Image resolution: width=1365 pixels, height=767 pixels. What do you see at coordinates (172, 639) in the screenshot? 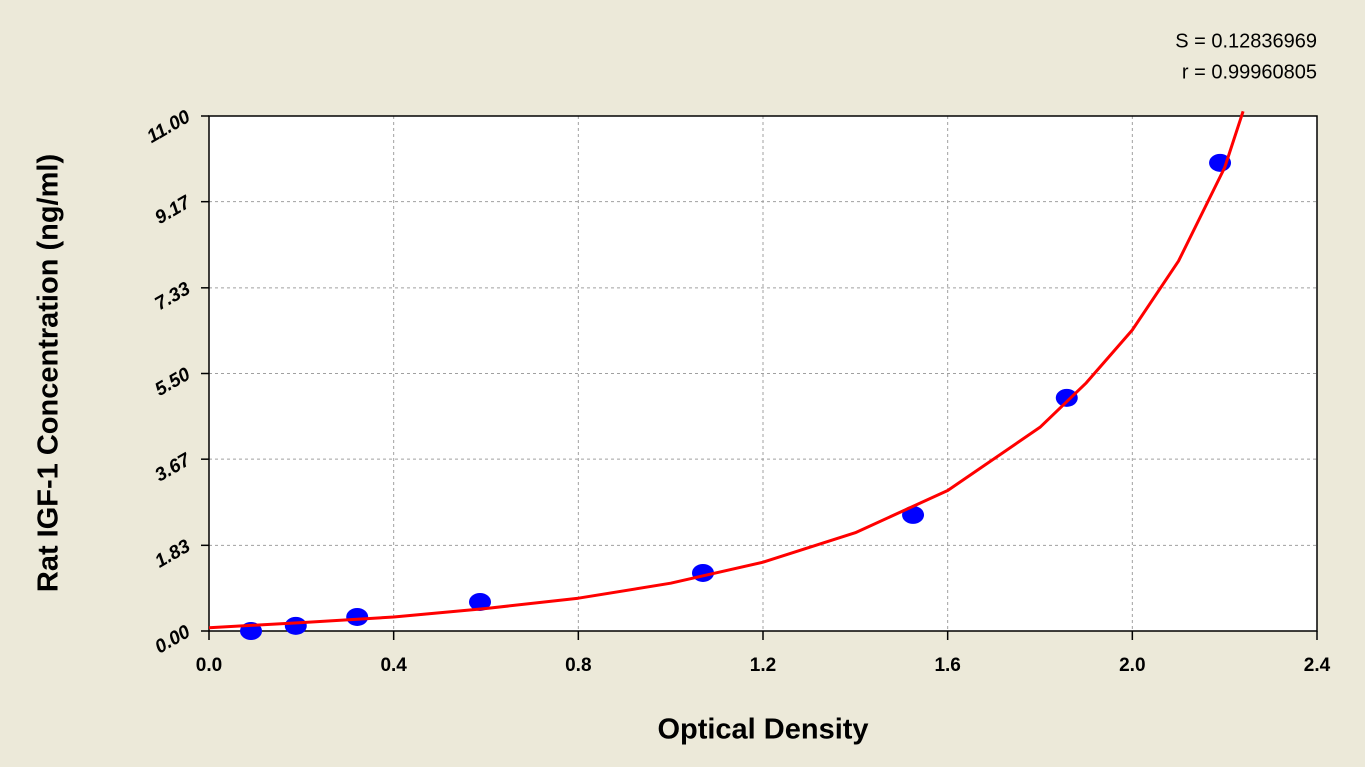
I see `y-tick-label: 0.00` at bounding box center [172, 639].